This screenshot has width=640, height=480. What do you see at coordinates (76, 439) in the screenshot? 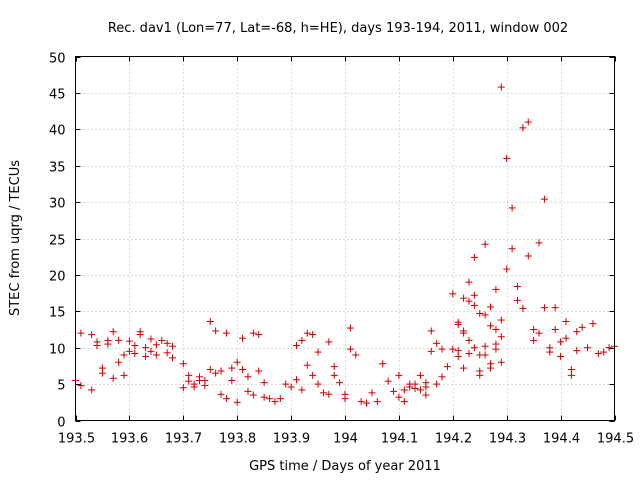
I see `x-tick-label: 193.5` at bounding box center [76, 439].